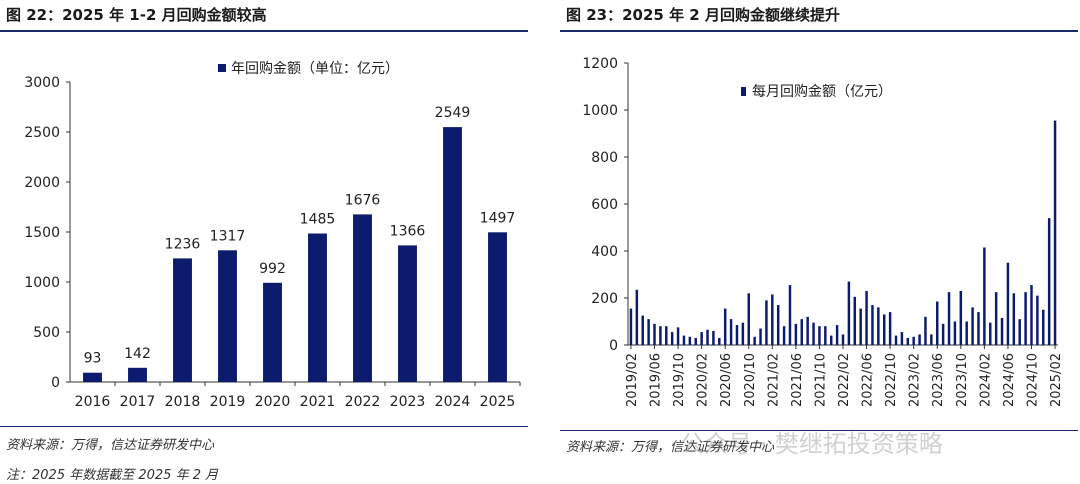 The height and width of the screenshot is (484, 1080). Describe the element at coordinates (938, 380) in the screenshot. I see `right-x-tick-label: 2023/06` at that location.